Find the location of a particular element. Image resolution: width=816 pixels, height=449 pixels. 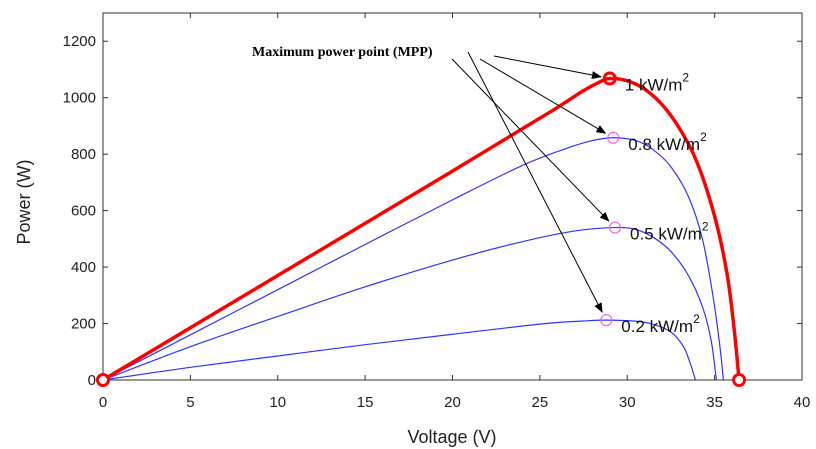

curve-label-2: 0.5 kW/m2 is located at coordinates (669, 232).